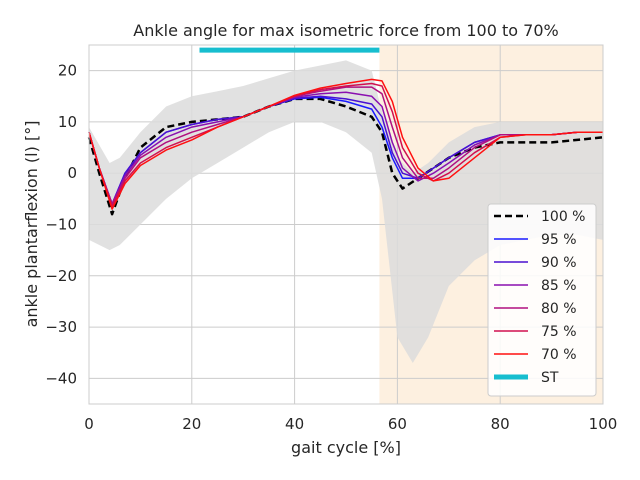  I want to click on legend-label: 90 %, so click(559, 263).